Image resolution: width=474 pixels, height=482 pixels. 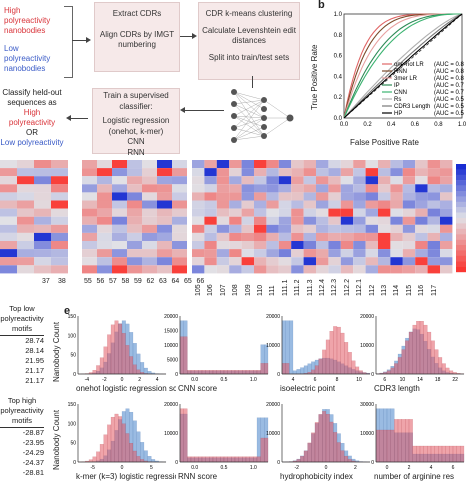 What do you see at coordinates (188, 281) in the screenshot?
I see `heatmap-position-tick: 65` at bounding box center [188, 281].